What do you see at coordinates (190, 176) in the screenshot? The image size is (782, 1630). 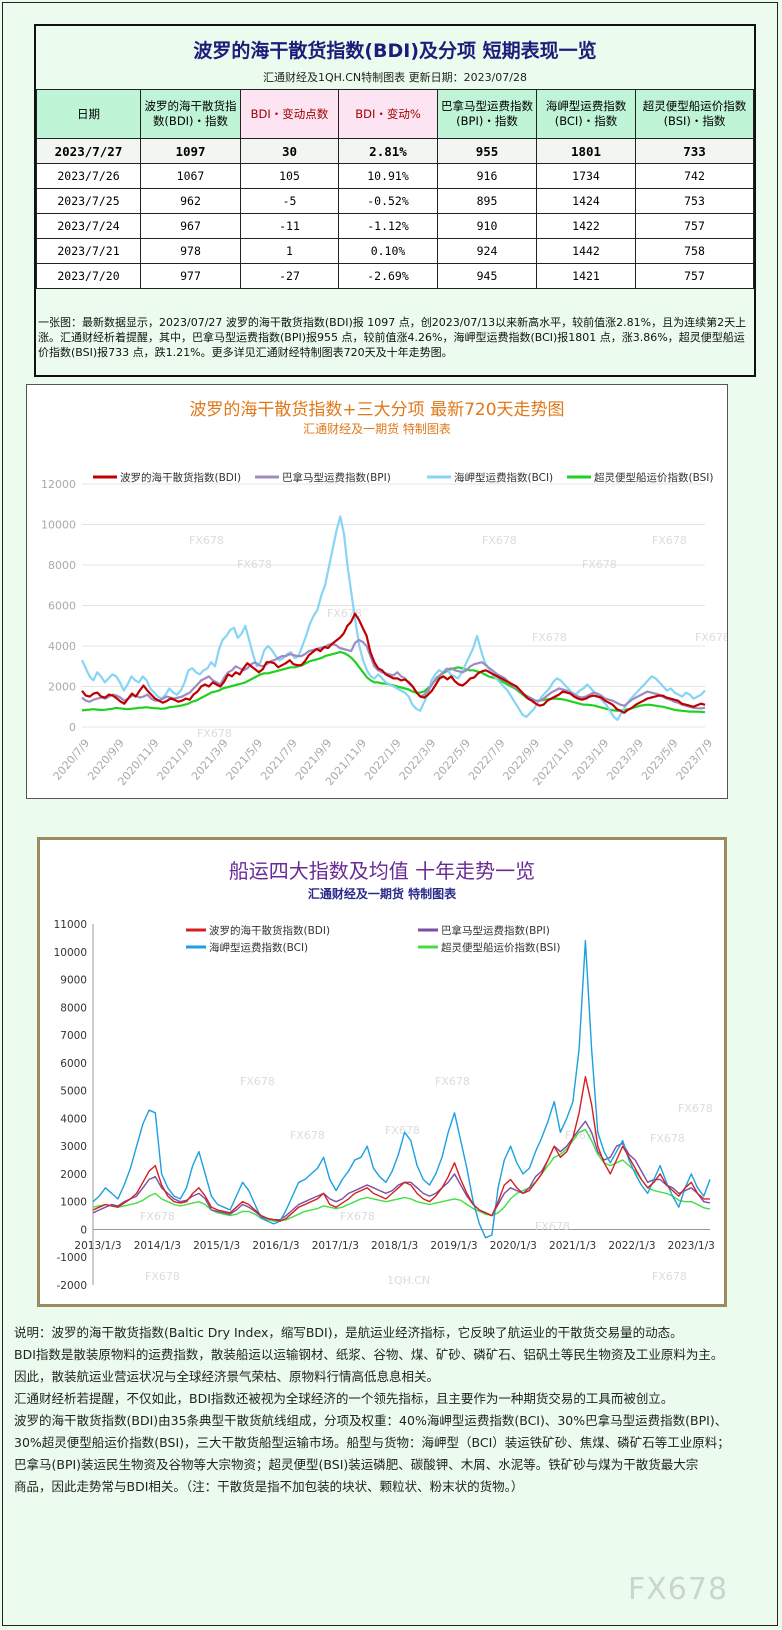 I see `table-cell: 1067` at bounding box center [190, 176].